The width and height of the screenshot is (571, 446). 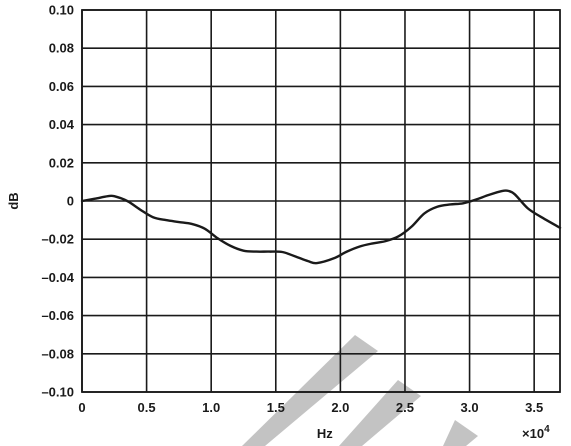 What do you see at coordinates (13, 200) in the screenshot?
I see `y-axis-label: dB` at bounding box center [13, 200].